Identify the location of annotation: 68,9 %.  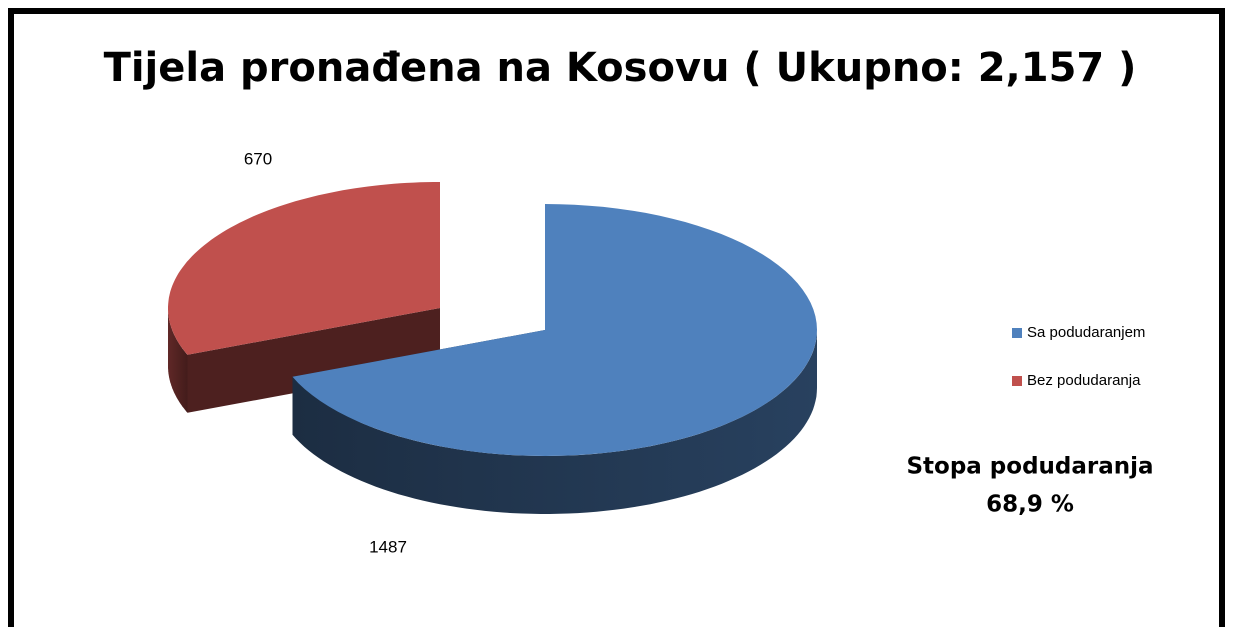
(1030, 505).